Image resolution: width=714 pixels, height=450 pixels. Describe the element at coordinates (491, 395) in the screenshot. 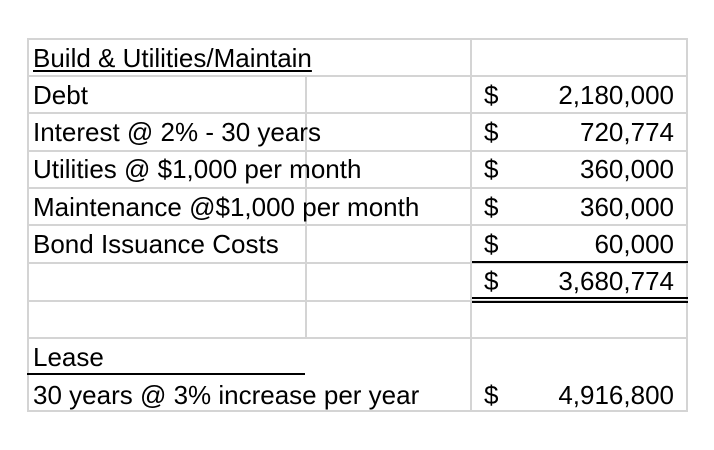

I see `lease-currency-symbol: $` at that location.